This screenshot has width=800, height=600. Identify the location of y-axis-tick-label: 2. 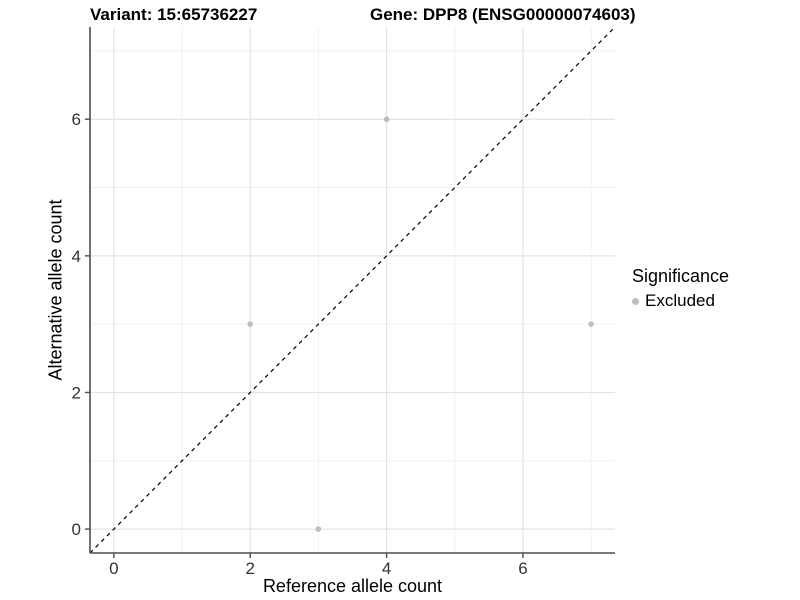
(76, 392).